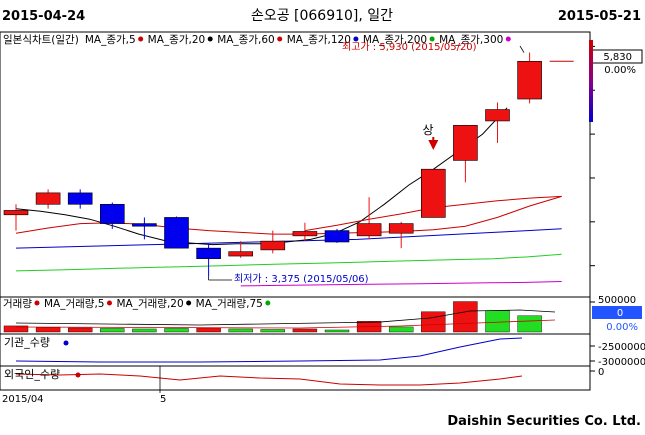  Describe the element at coordinates (617, 300) in the screenshot. I see `volume-tick: 500000` at that location.